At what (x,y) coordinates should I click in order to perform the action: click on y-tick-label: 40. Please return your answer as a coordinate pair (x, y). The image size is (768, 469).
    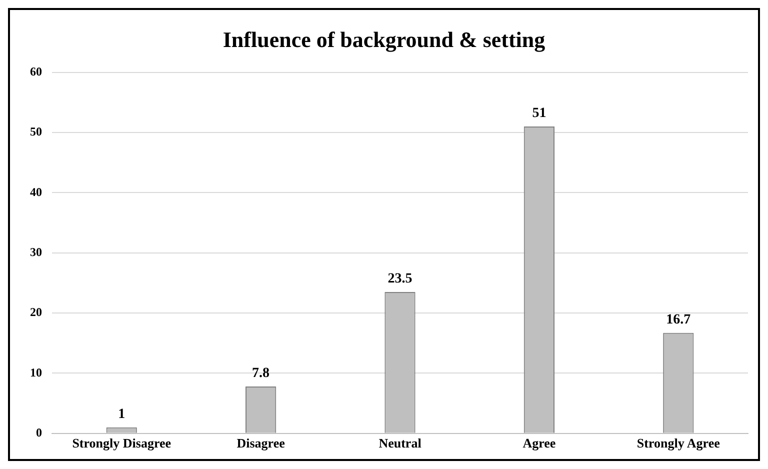
    Looking at the image, I should click on (36, 191).